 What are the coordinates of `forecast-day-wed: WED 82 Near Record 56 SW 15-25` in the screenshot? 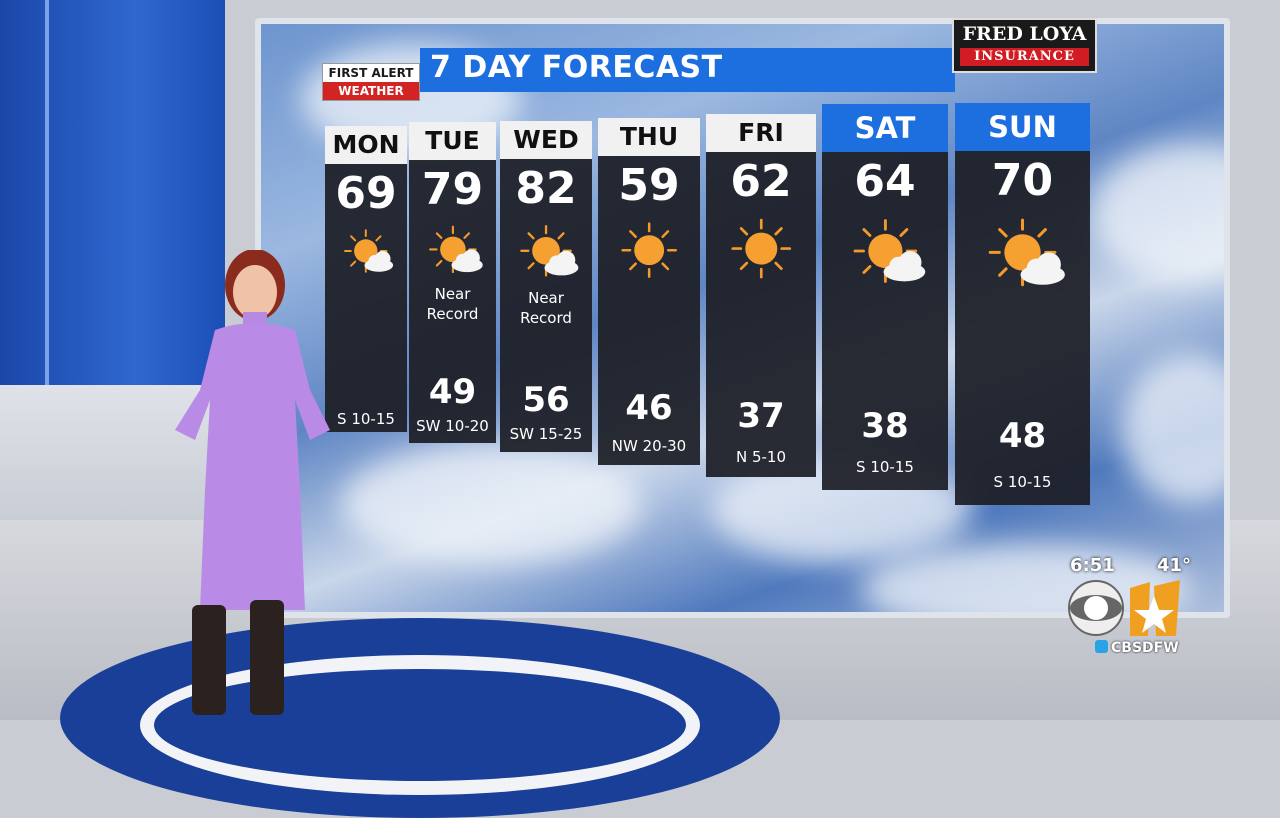 It's located at (546, 286).